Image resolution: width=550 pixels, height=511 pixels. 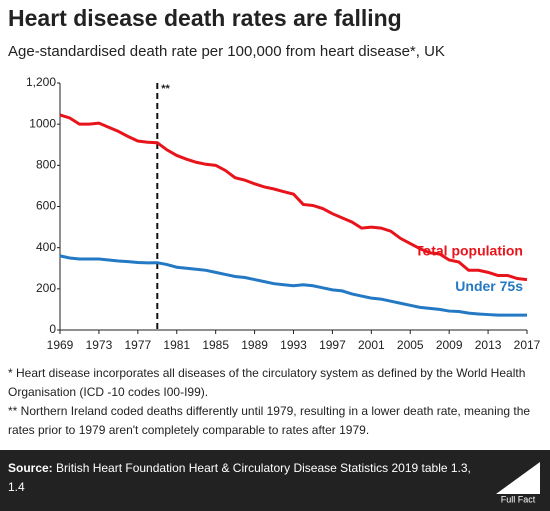 What do you see at coordinates (46, 206) in the screenshot?
I see `y-tick-label: 600` at bounding box center [46, 206].